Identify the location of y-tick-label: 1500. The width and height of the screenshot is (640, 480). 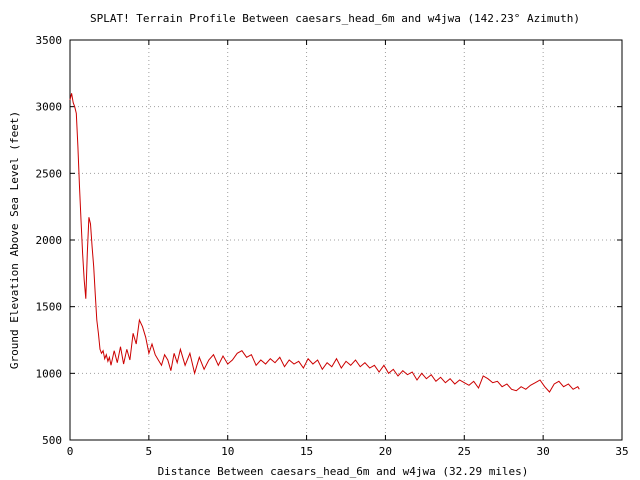
(49, 307).